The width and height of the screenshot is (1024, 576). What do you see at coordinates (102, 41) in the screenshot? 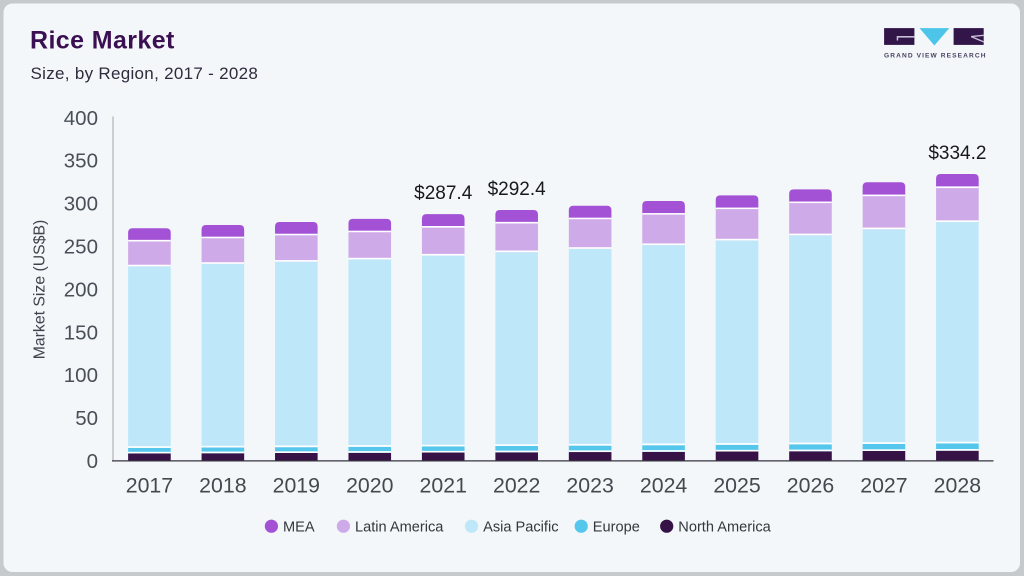
I see `svg-text: Rice Market` at bounding box center [102, 41].